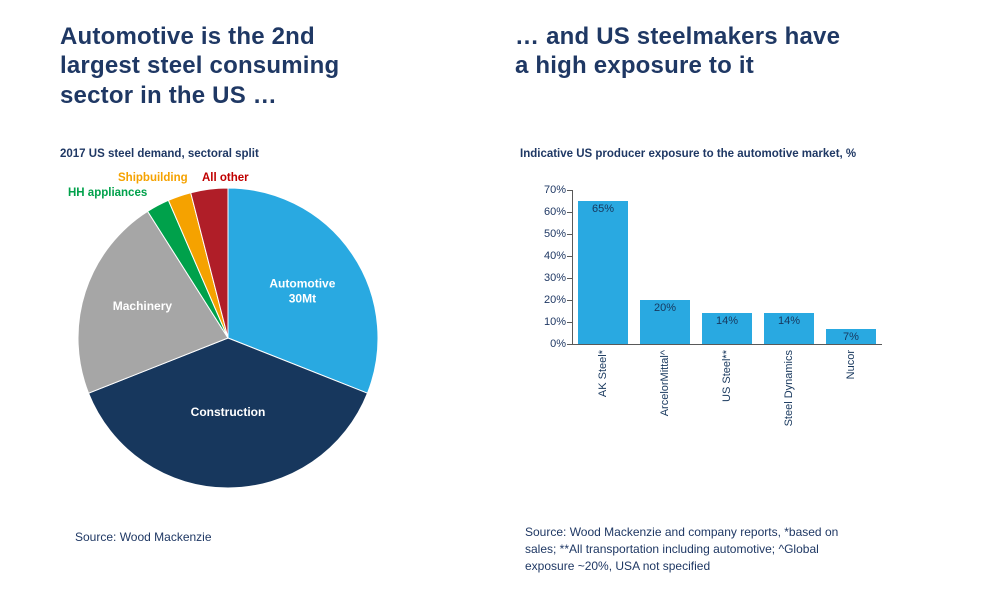 This screenshot has height=600, width=1000. I want to click on pie-slice-construction, so click(228, 413).